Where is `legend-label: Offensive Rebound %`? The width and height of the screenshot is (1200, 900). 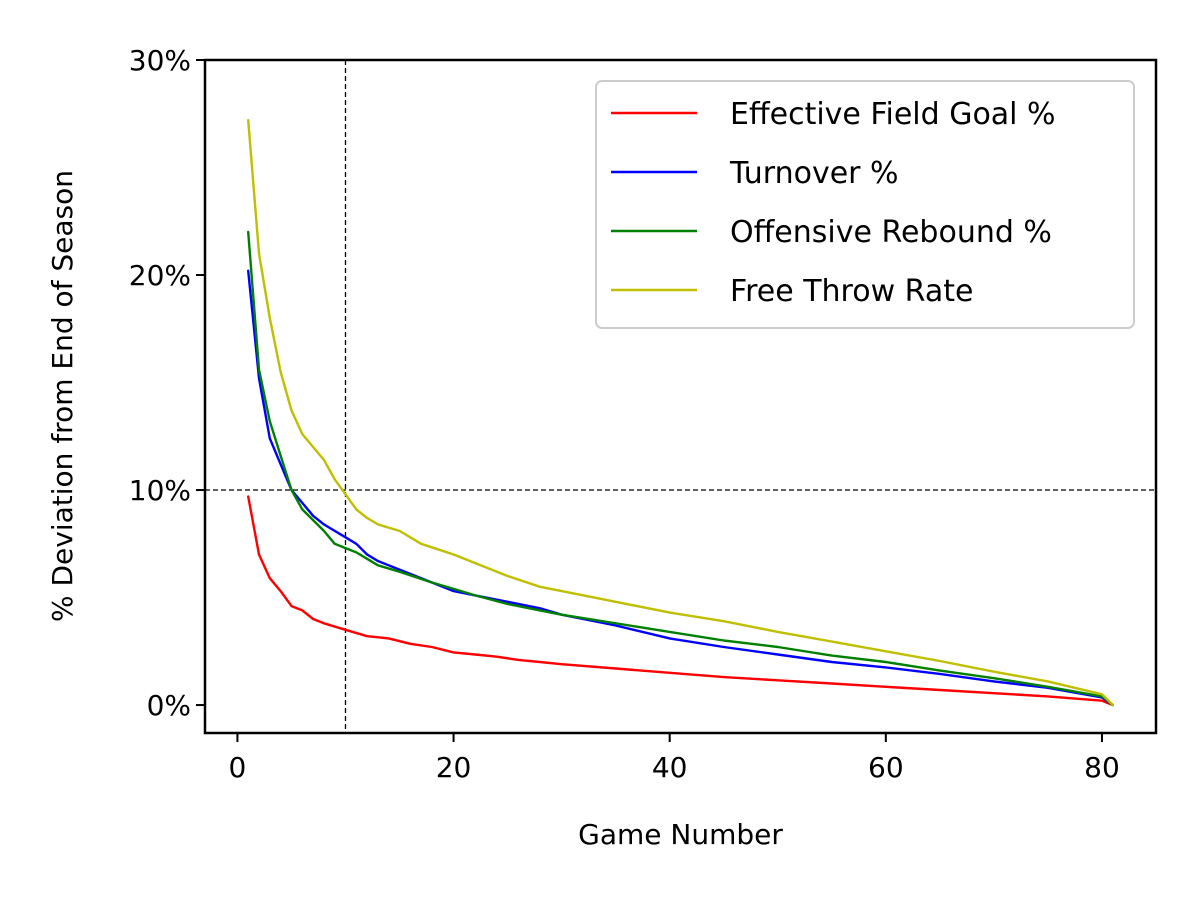
legend-label: Offensive Rebound % is located at coordinates (891, 232).